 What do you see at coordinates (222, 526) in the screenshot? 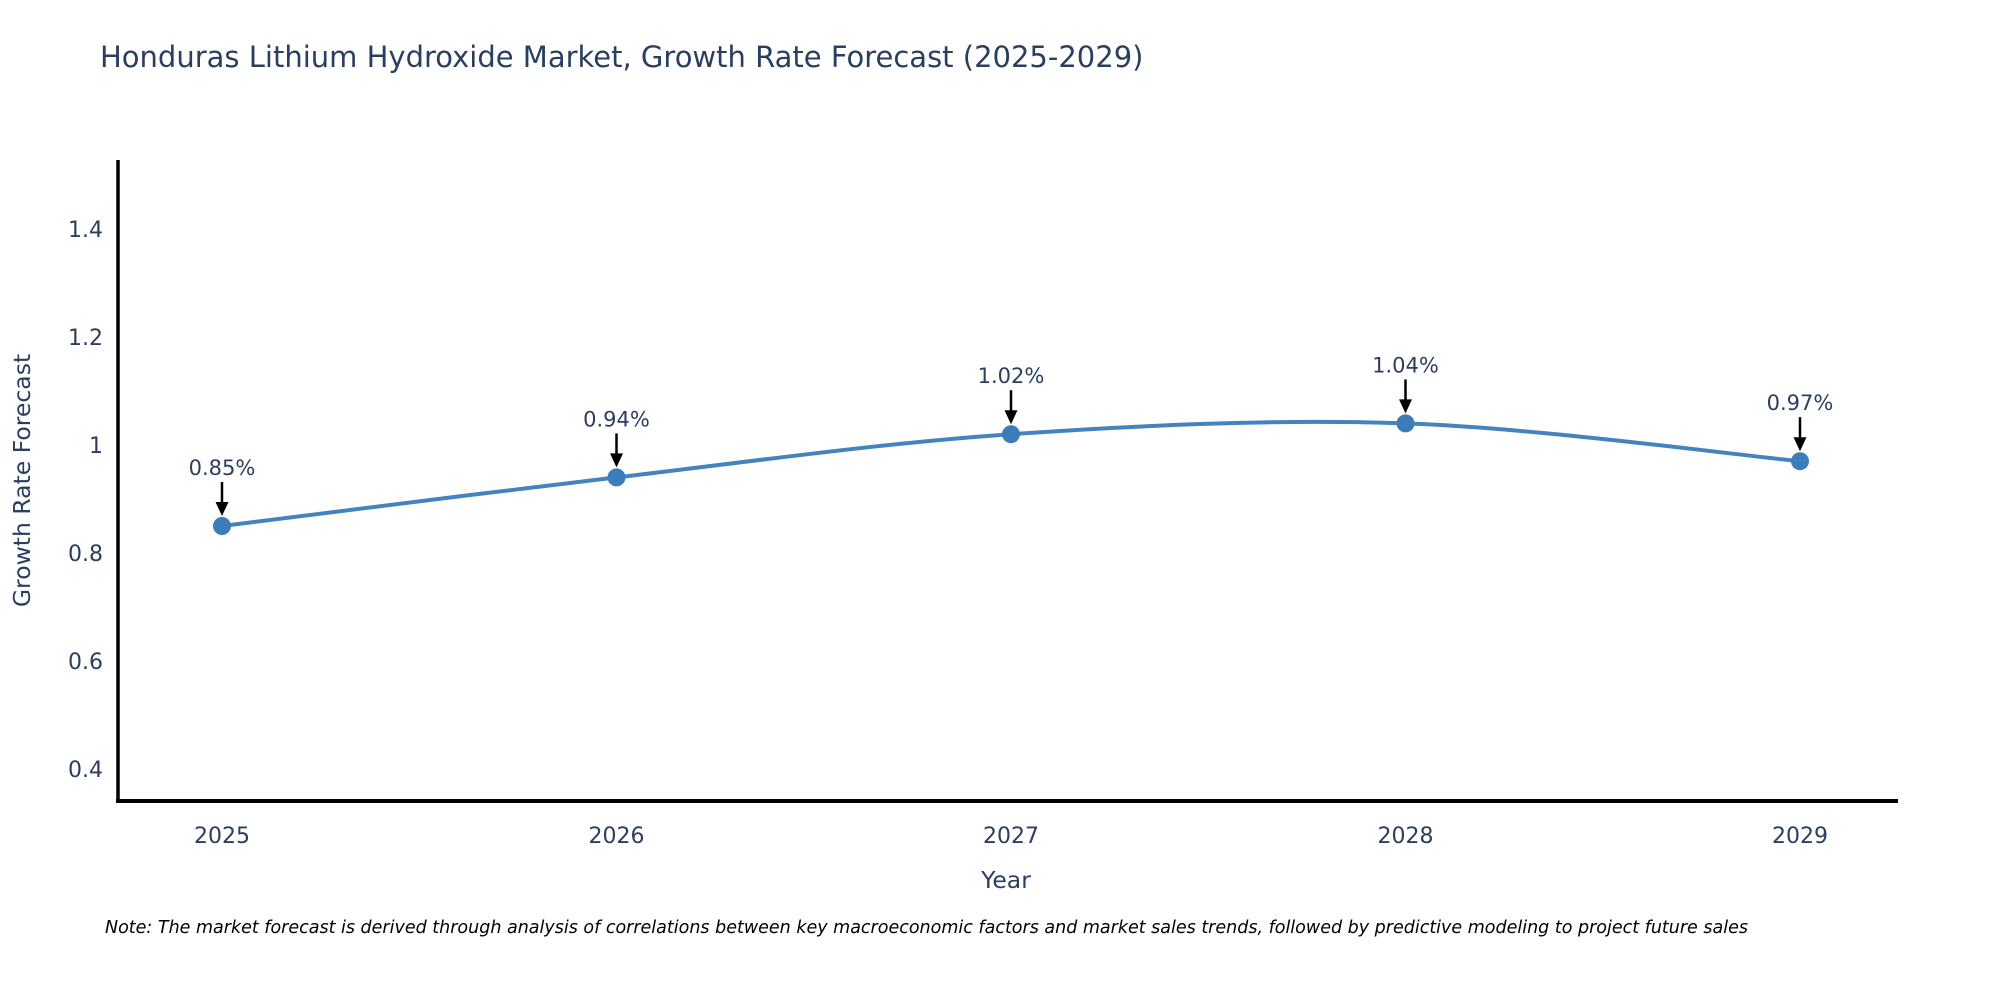
I see `data-point-marker-2025` at bounding box center [222, 526].